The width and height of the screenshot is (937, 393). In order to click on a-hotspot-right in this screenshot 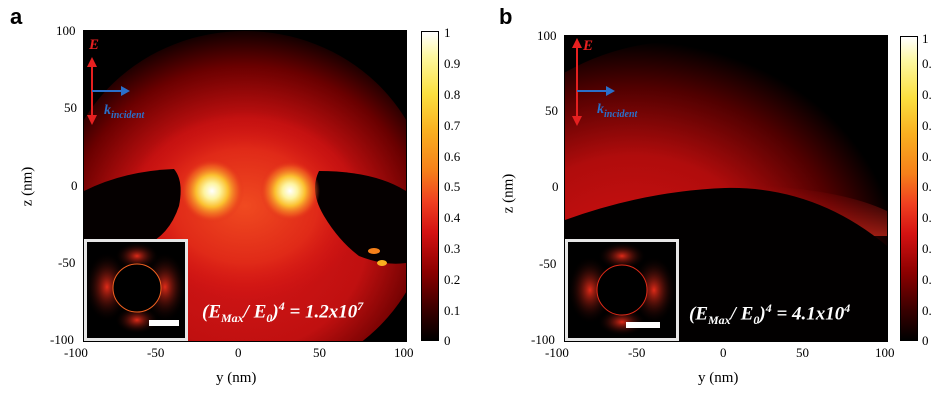, I will do `click(290, 191)`.